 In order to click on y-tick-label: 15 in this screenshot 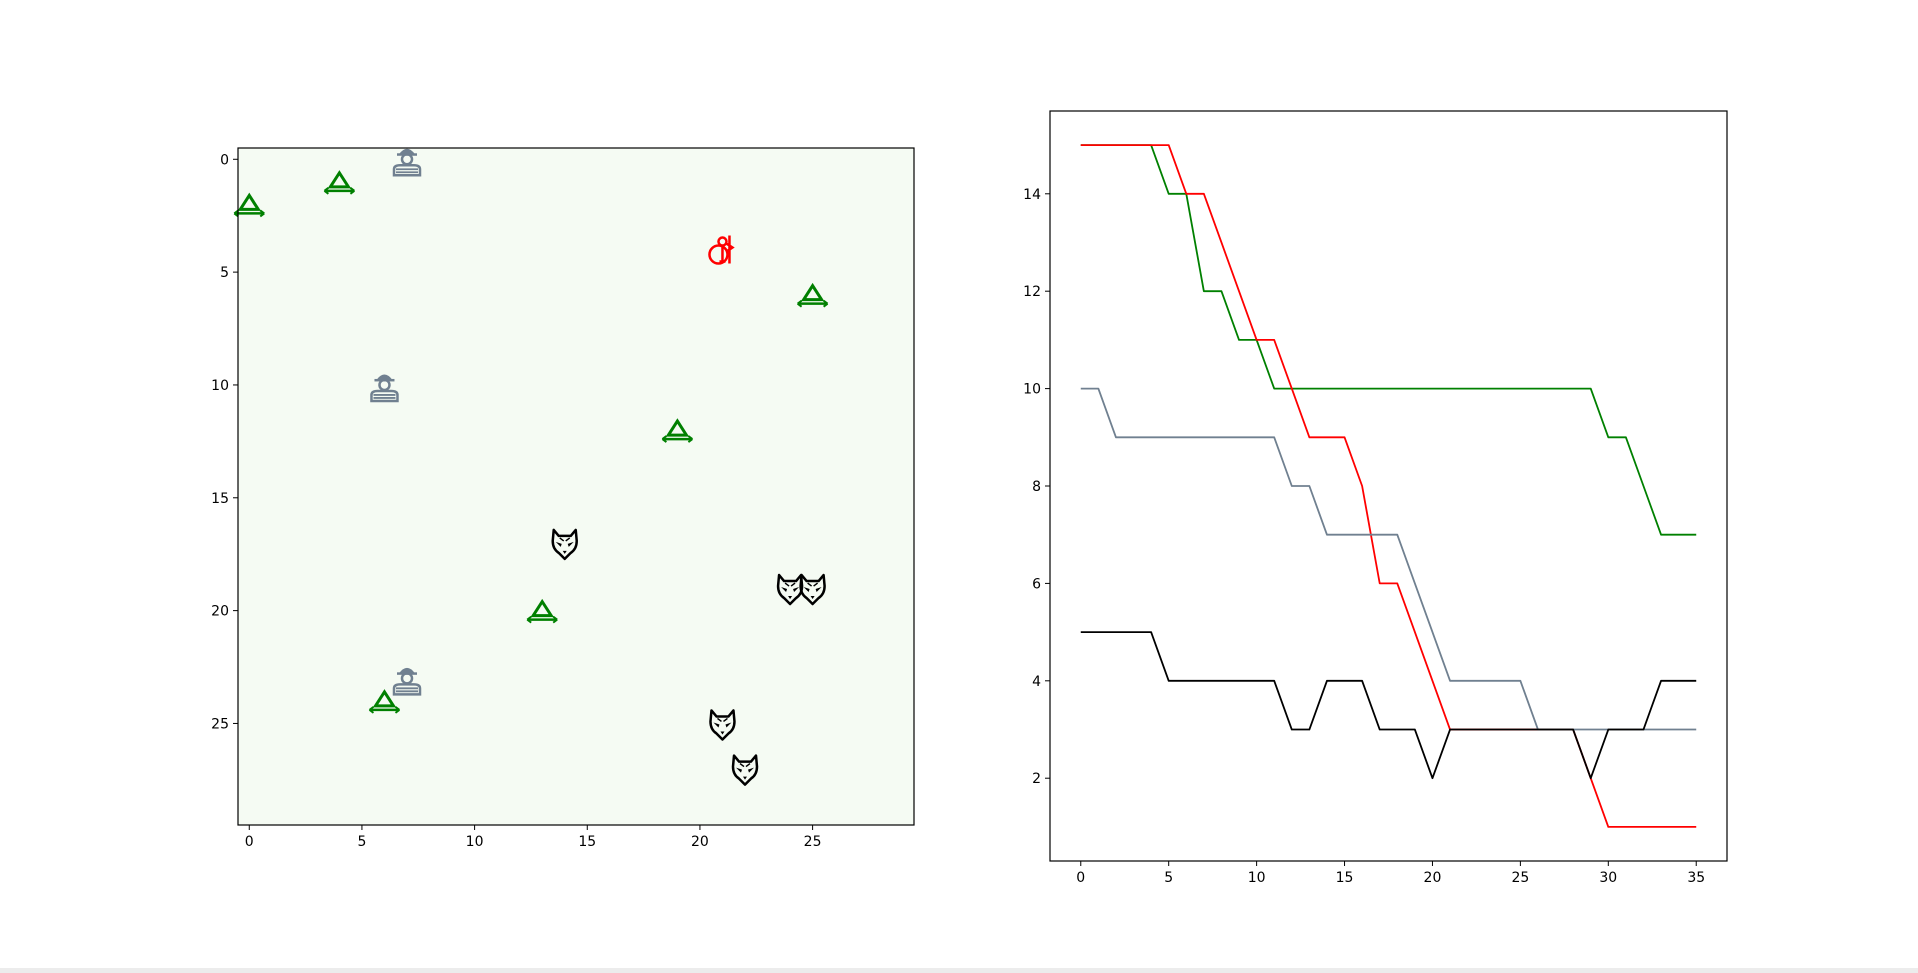, I will do `click(220, 499)`.